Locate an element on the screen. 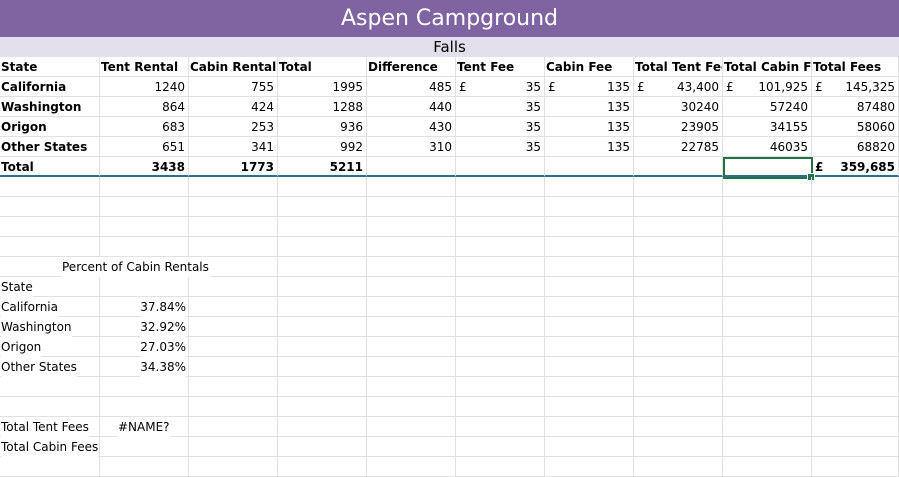 The height and width of the screenshot is (477, 899). value-cell: 57240 is located at coordinates (767, 107).